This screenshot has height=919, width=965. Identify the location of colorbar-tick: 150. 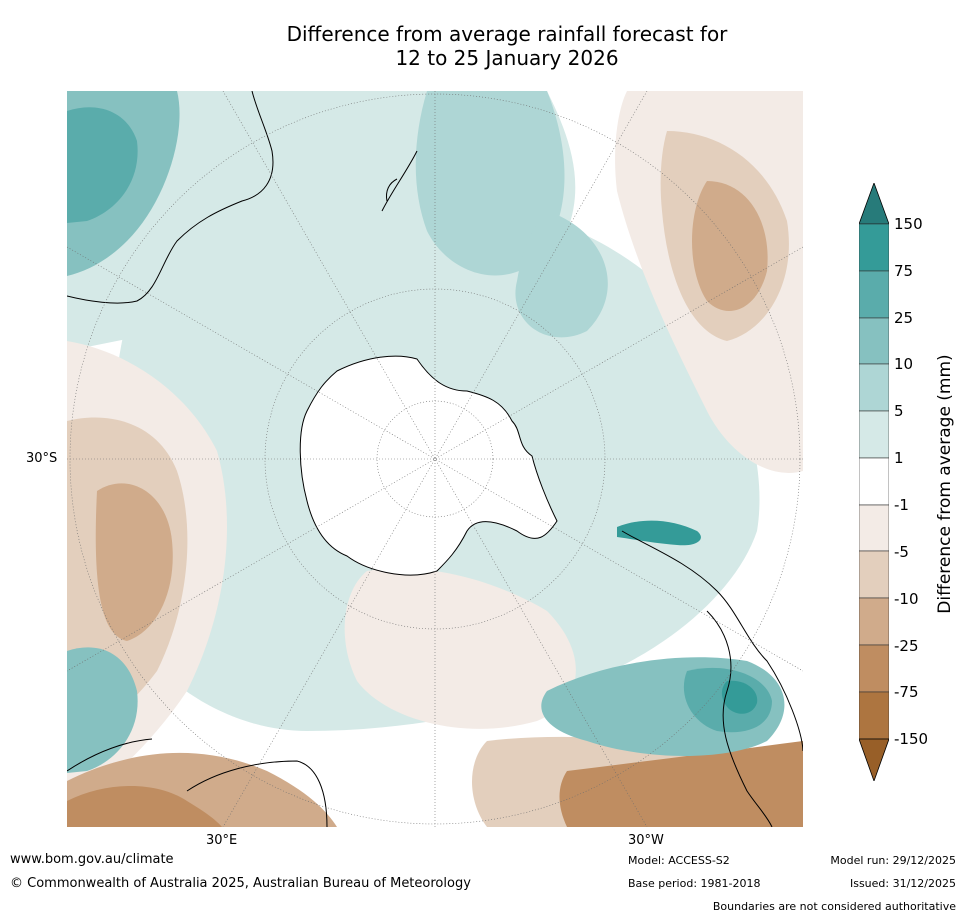
(908, 224).